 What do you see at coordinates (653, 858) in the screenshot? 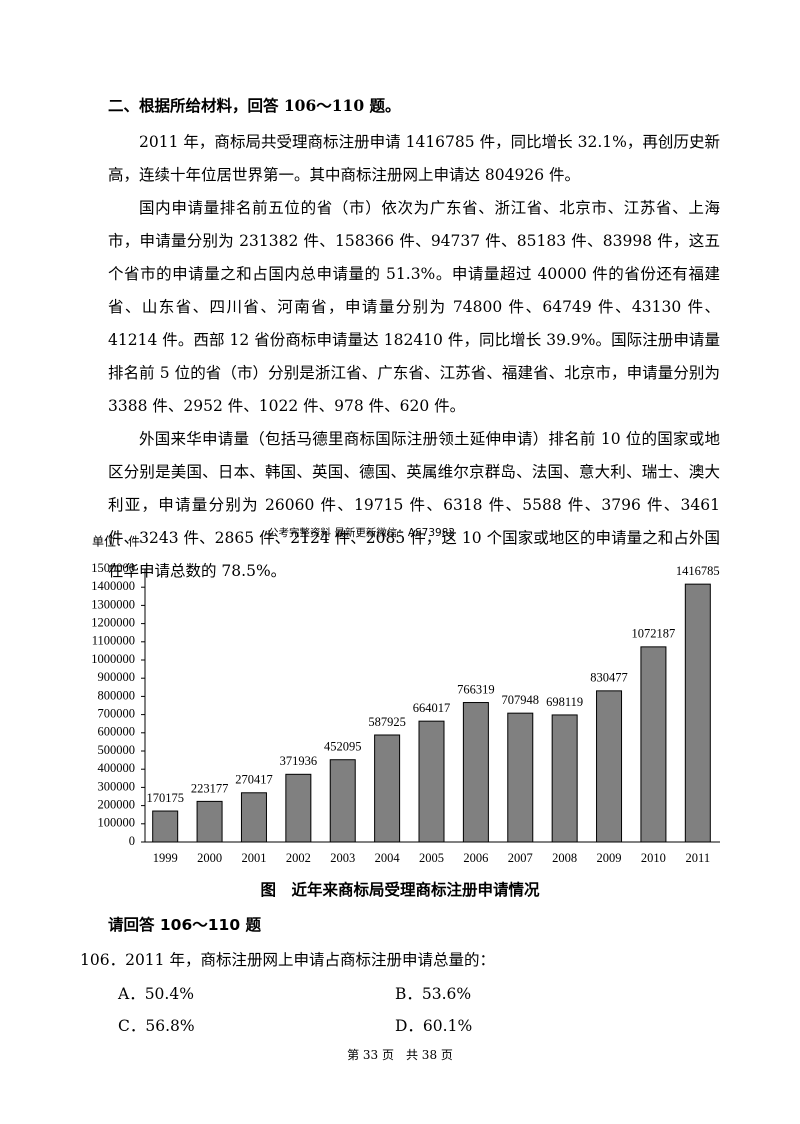
I see `x-tick-label: 2010` at bounding box center [653, 858].